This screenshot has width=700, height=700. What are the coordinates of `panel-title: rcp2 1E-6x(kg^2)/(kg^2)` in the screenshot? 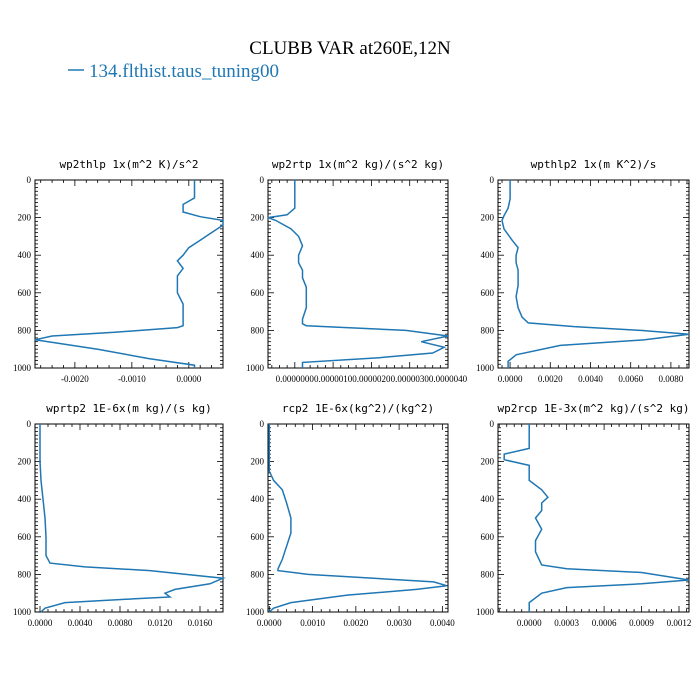 It's located at (358, 408).